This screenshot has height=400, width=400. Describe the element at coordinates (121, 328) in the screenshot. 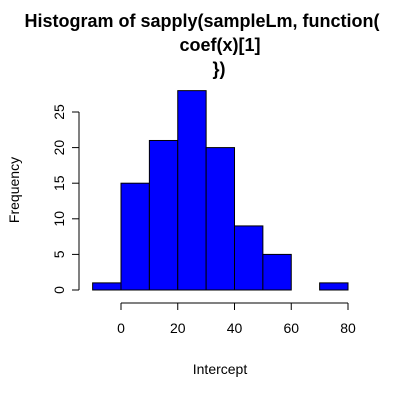

I see `x-tick-label-1: 0` at that location.